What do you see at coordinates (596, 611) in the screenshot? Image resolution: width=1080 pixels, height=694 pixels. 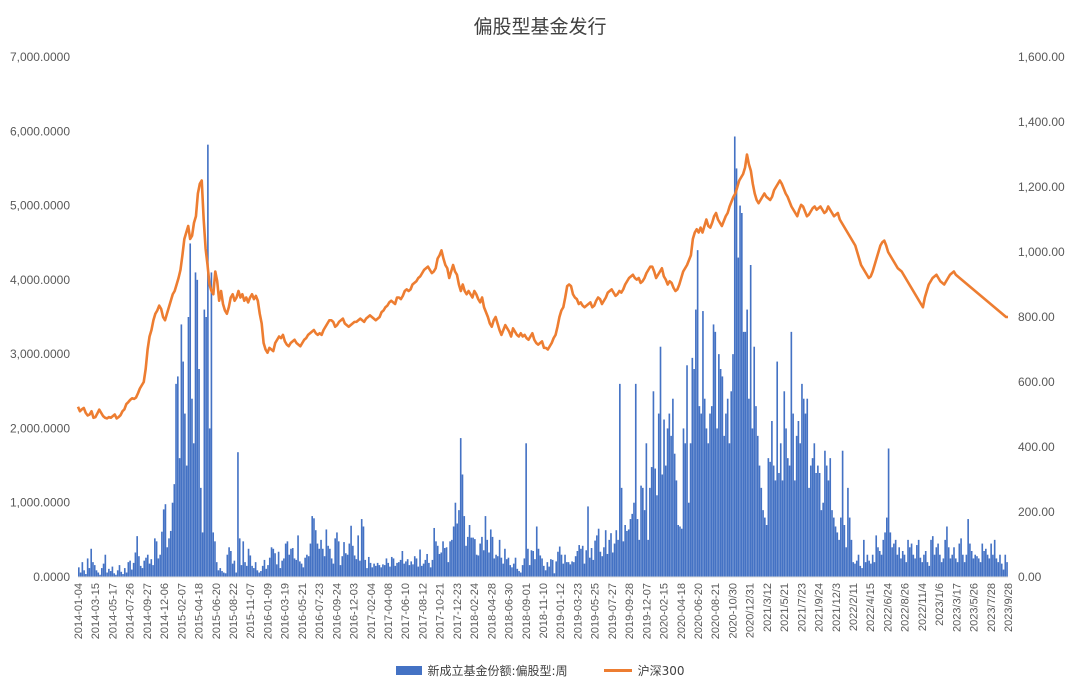 I see `x-axis-tick-label: 2019-05-25` at bounding box center [596, 611].